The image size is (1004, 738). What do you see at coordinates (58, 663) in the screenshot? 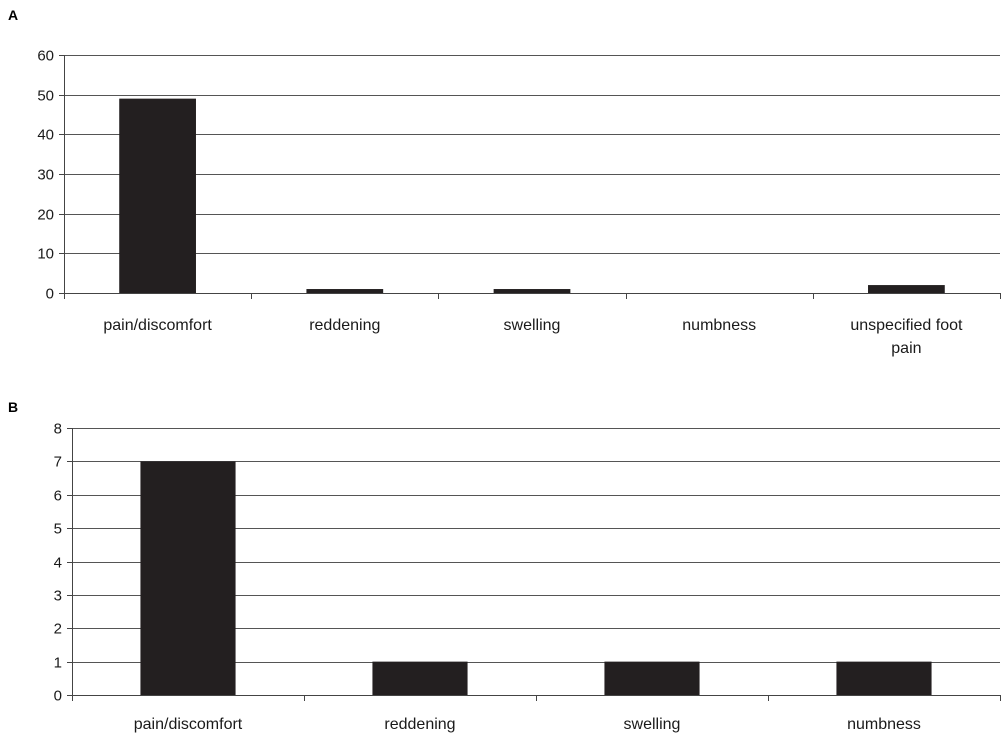
I see `y-tick-label: 1` at bounding box center [58, 663].